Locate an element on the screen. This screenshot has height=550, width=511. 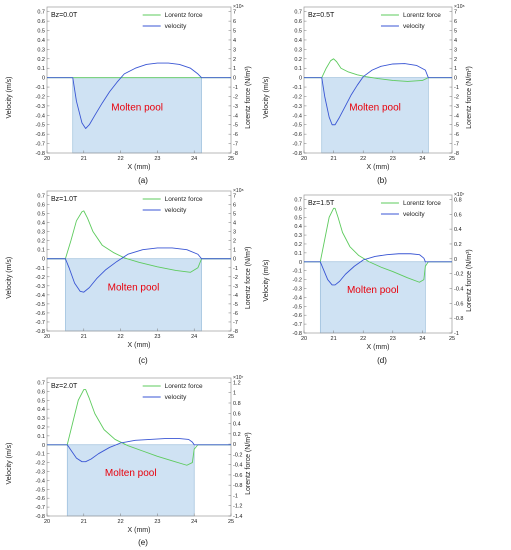
right-axis-exponent: ×10⁷ is located at coordinates (459, 195).